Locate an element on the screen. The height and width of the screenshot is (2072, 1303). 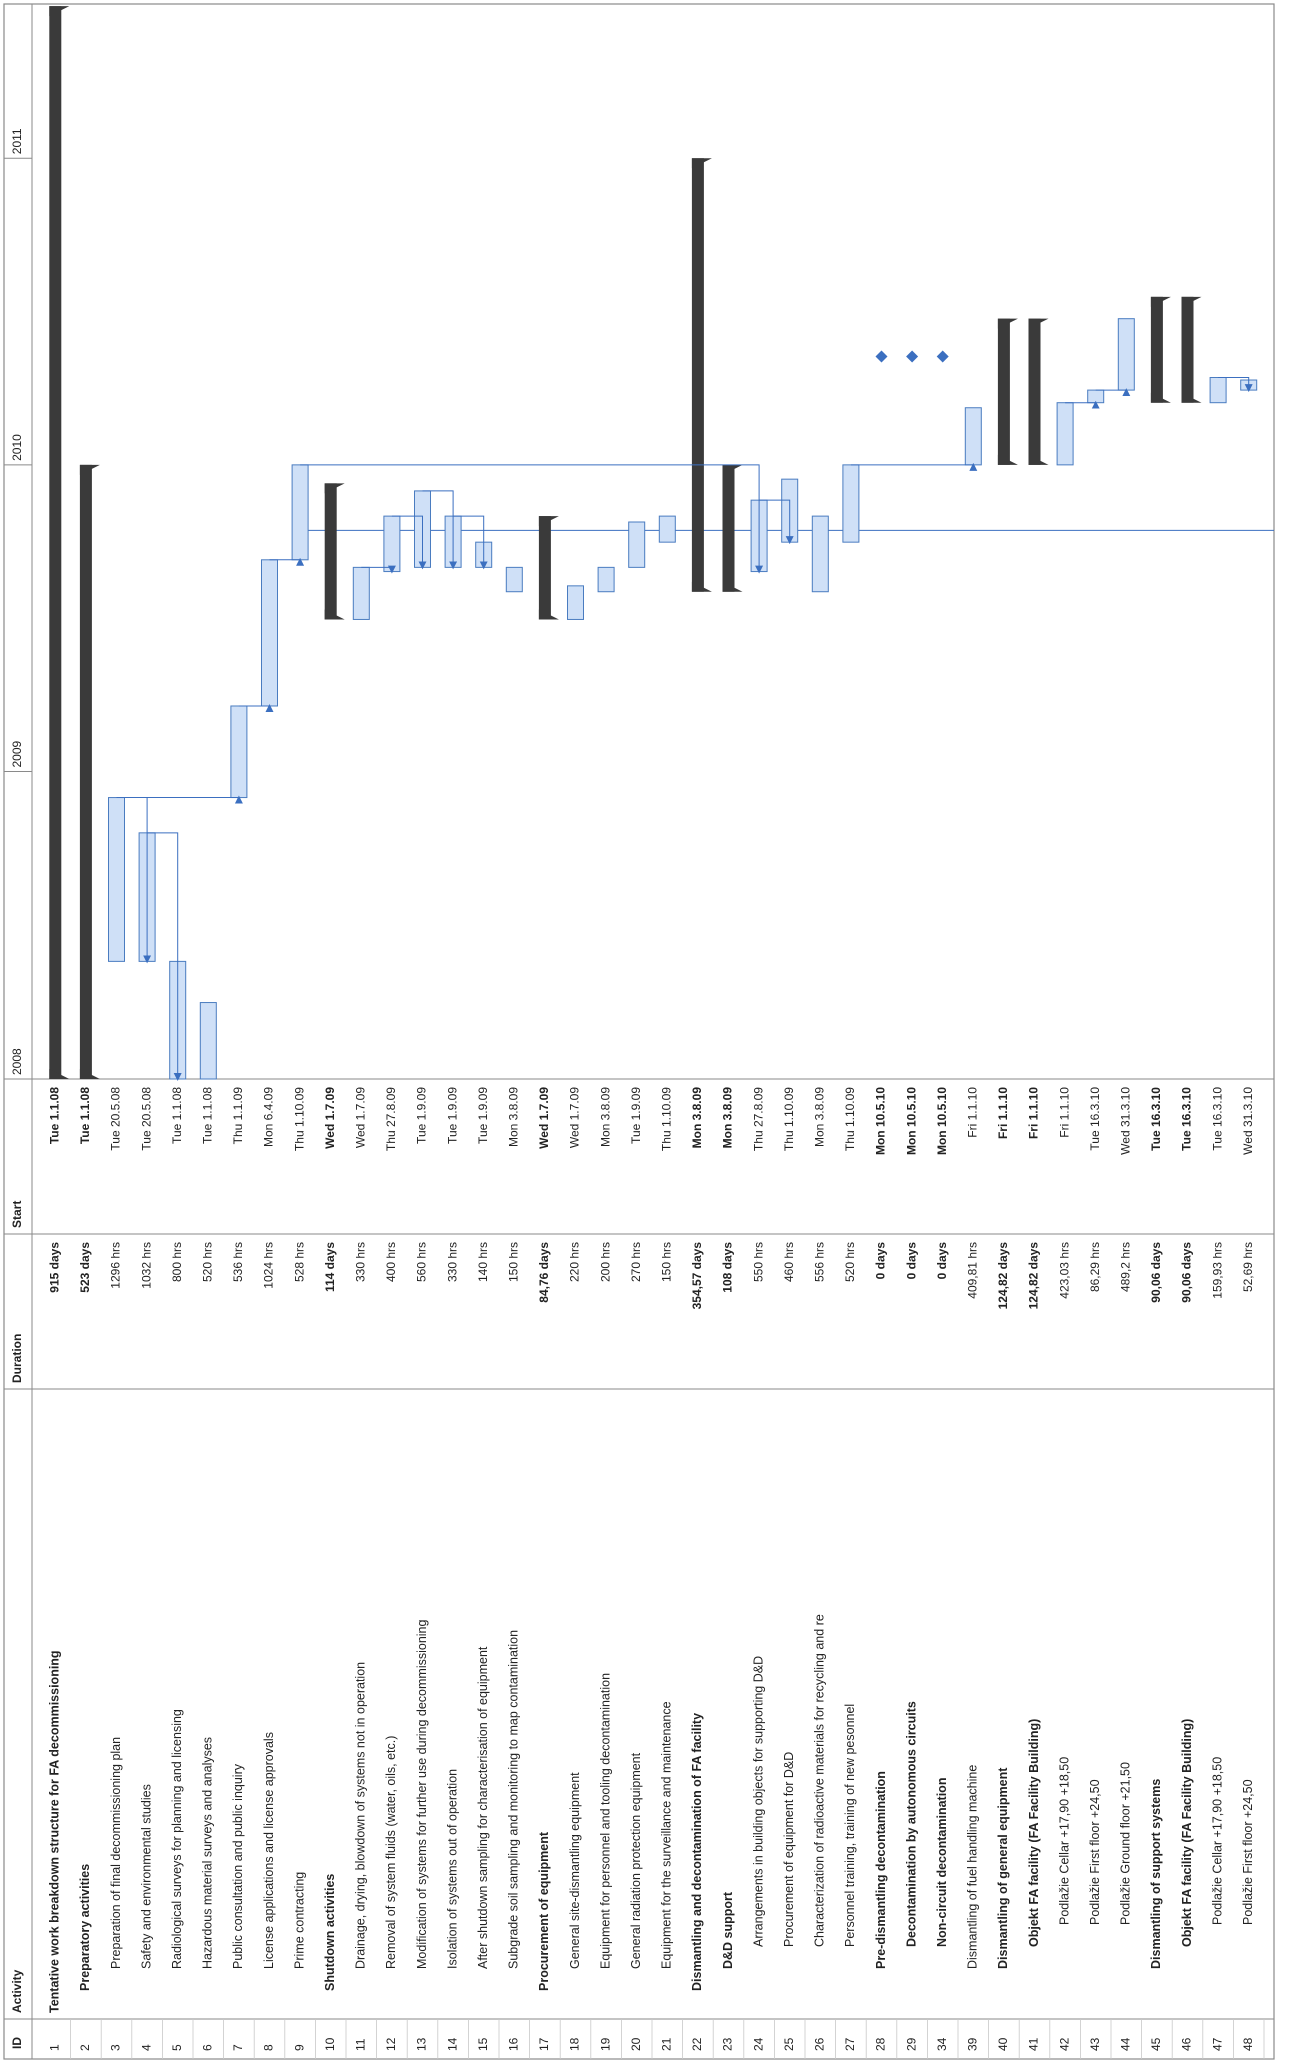
task-start: Fri 1.1.10 is located at coordinates (972, 1112).